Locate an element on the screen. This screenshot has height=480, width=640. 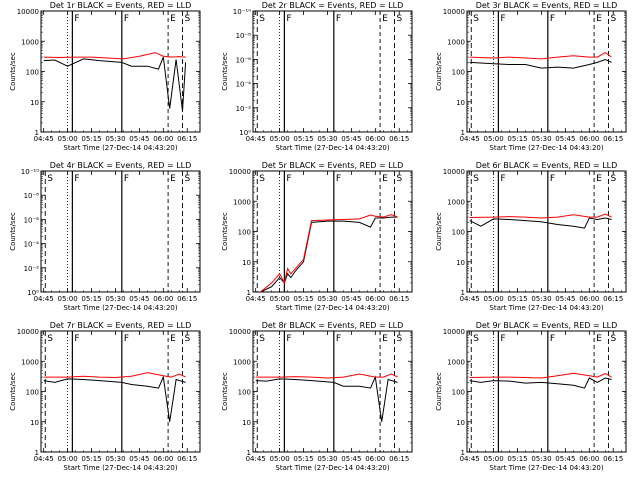
panel-title: Det 4r BLACK = Events, RED = LLD is located at coordinates (121, 165).